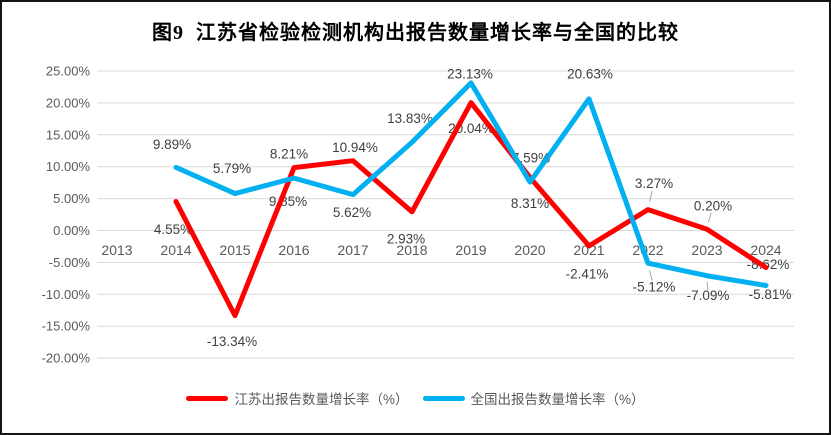 This screenshot has height=435, width=831. What do you see at coordinates (531, 158) in the screenshot?
I see `data-label: 7.59%` at bounding box center [531, 158].